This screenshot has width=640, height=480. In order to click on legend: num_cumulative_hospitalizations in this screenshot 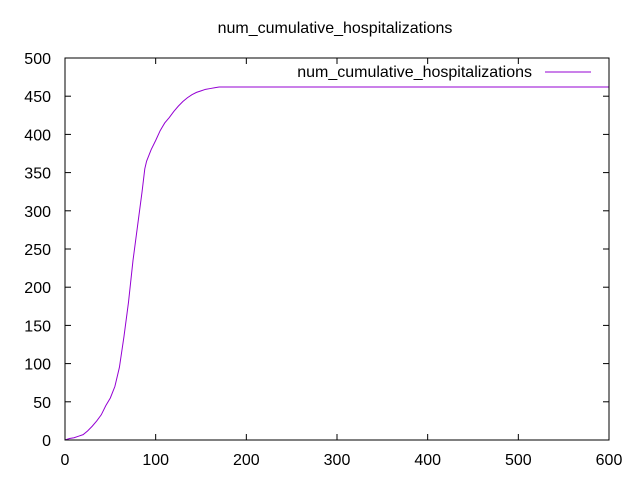, I will do `click(444, 72)`.